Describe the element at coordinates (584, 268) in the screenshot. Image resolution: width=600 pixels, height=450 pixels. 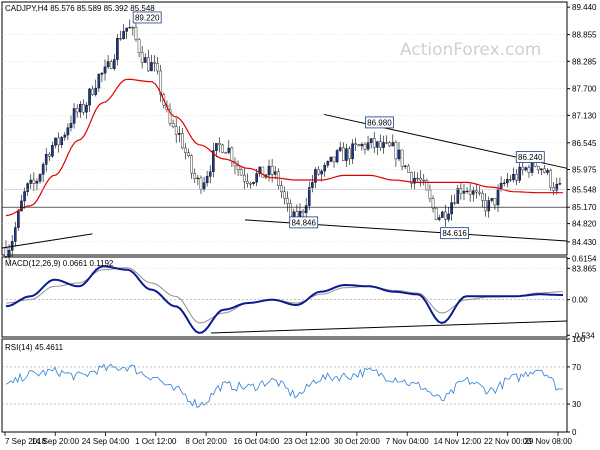
I see `price-y-tick-label: 83.865` at that location.